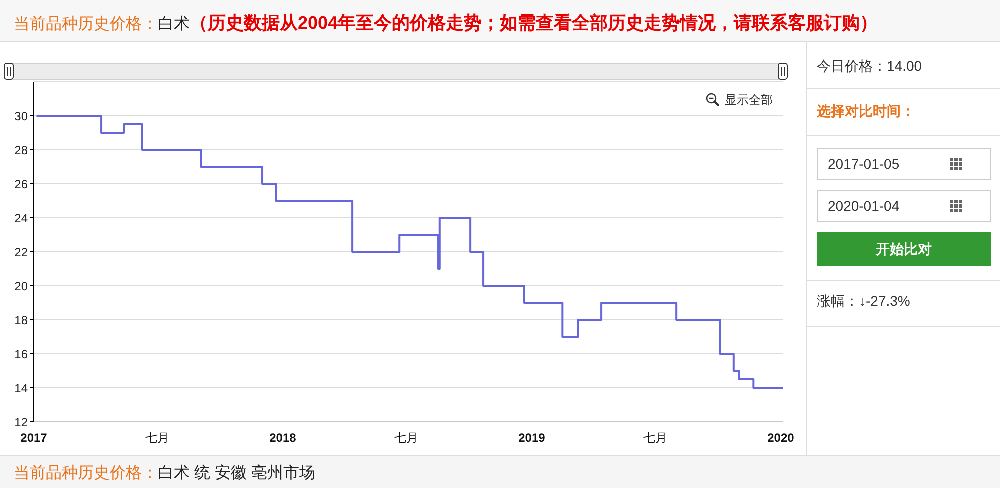 Image resolution: width=1000 pixels, height=488 pixels. Describe the element at coordinates (532, 438) in the screenshot. I see `x-tick-label: 2019` at that location.